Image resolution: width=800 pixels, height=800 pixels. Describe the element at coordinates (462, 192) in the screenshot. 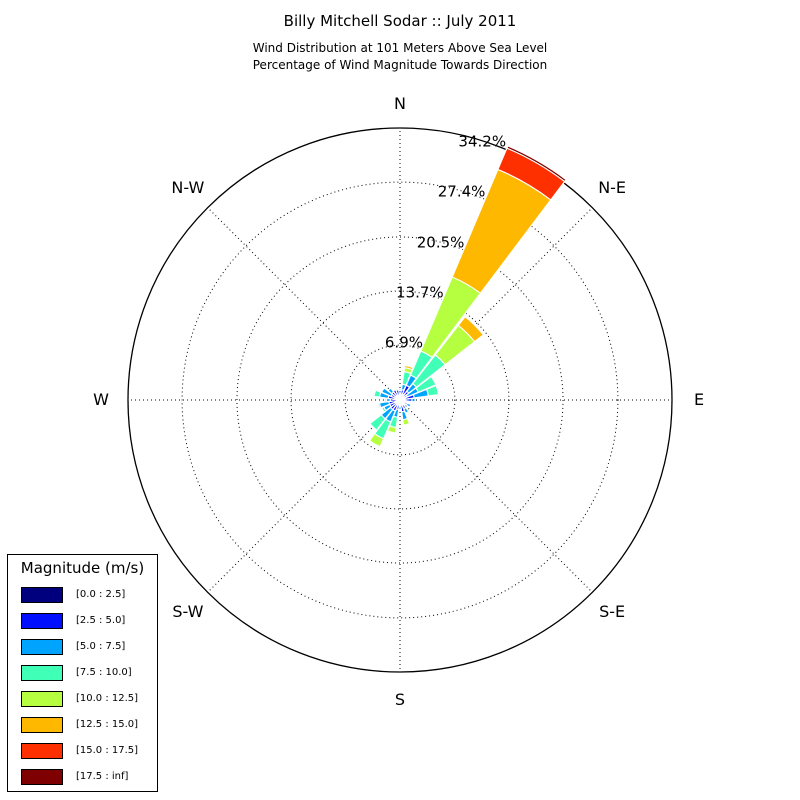

I see `radial-tick-27-4: 27.4%` at that location.